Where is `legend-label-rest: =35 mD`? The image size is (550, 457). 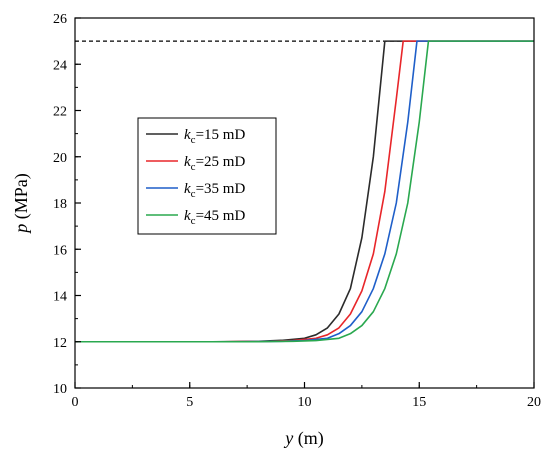
legend-label-rest: =35 mD is located at coordinates (221, 189).